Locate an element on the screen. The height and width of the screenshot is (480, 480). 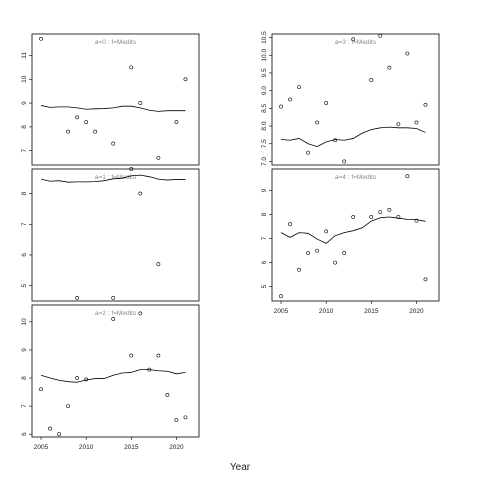
y-tick-label: 5 is located at coordinates (264, 286).